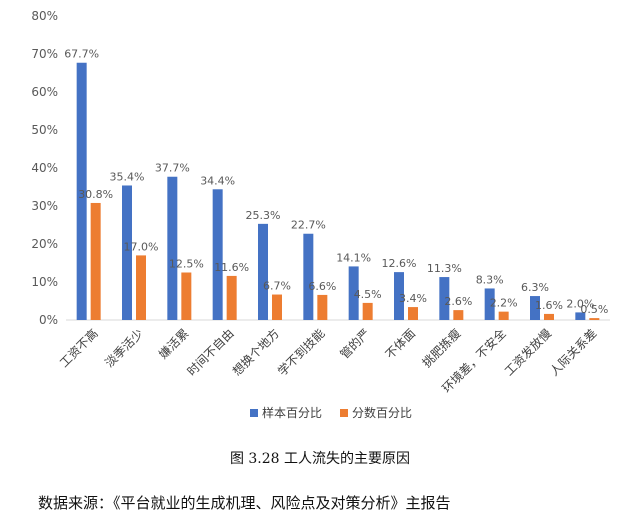  What do you see at coordinates (44, 16) in the screenshot?
I see `y-tick-label: 80%` at bounding box center [44, 16].